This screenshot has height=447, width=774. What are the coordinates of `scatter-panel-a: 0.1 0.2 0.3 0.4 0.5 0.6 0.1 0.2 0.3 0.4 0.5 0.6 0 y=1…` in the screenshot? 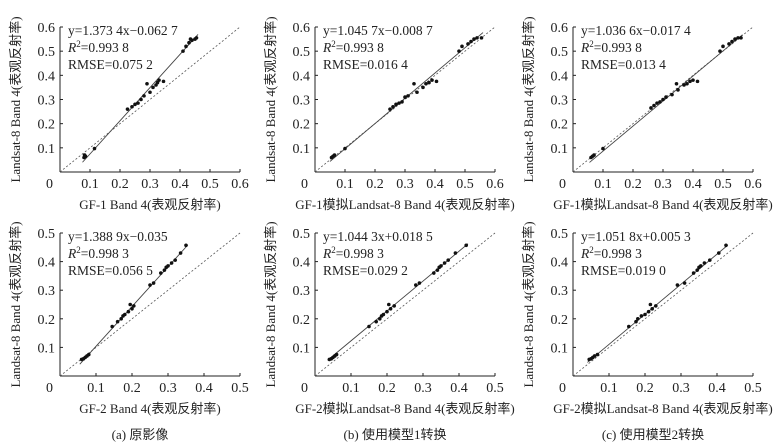 It's located at (128, 114).